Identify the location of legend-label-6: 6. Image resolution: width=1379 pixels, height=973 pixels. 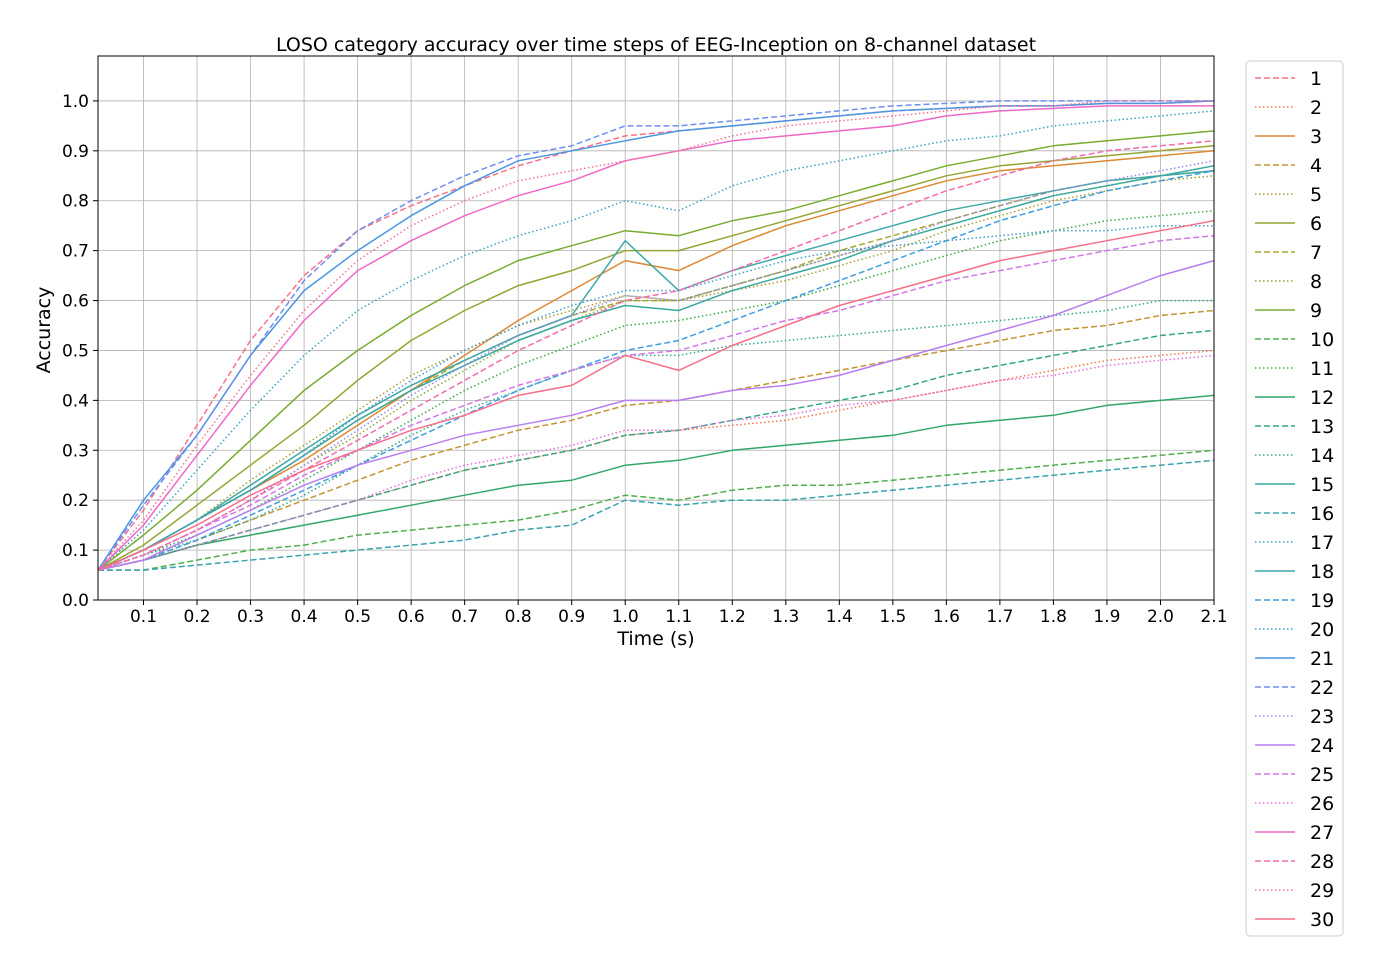
(1316, 224).